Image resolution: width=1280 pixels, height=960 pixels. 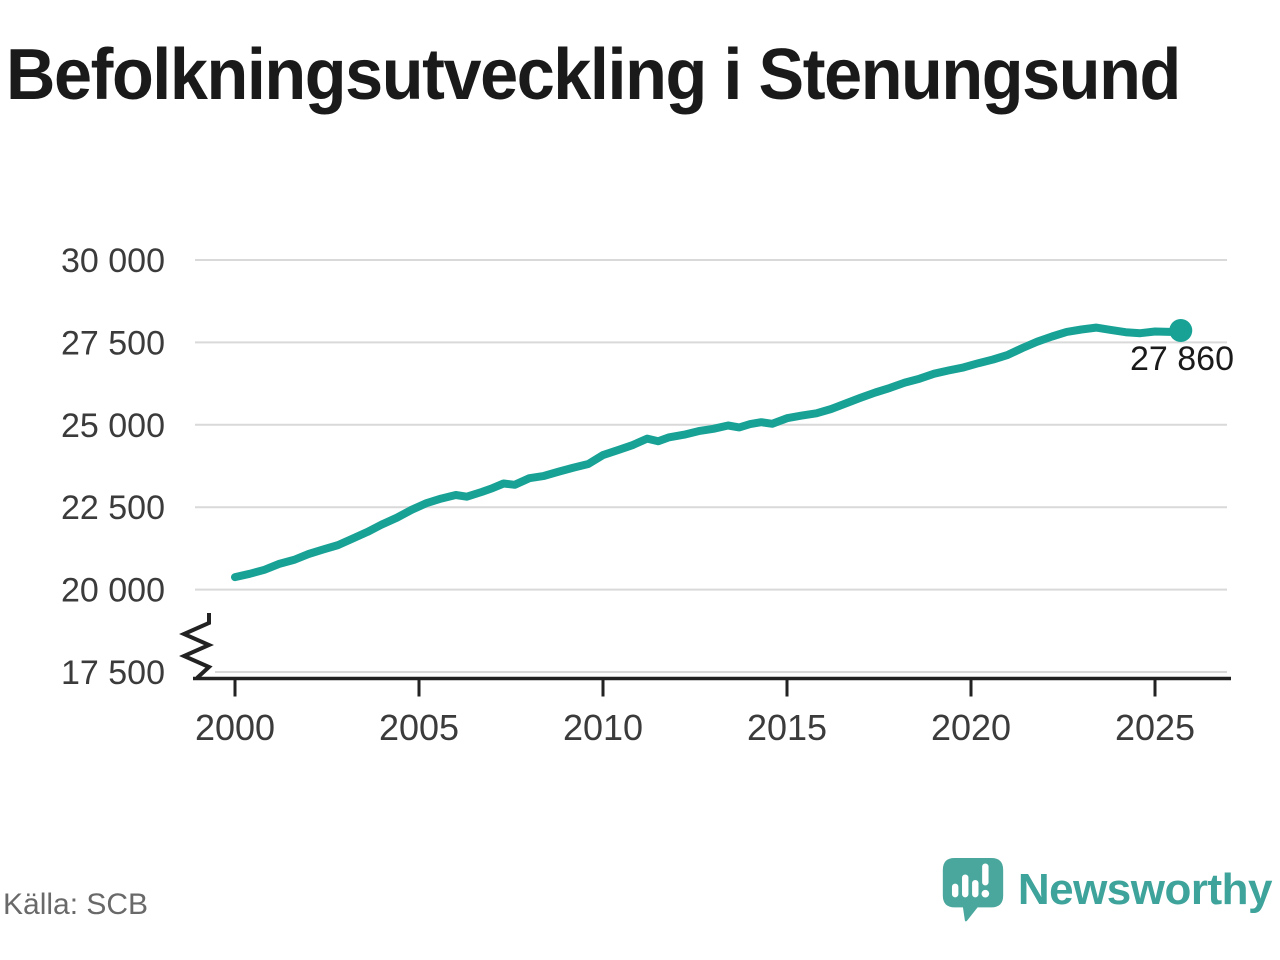 I want to click on logo-bar-short, so click(x=955, y=890).